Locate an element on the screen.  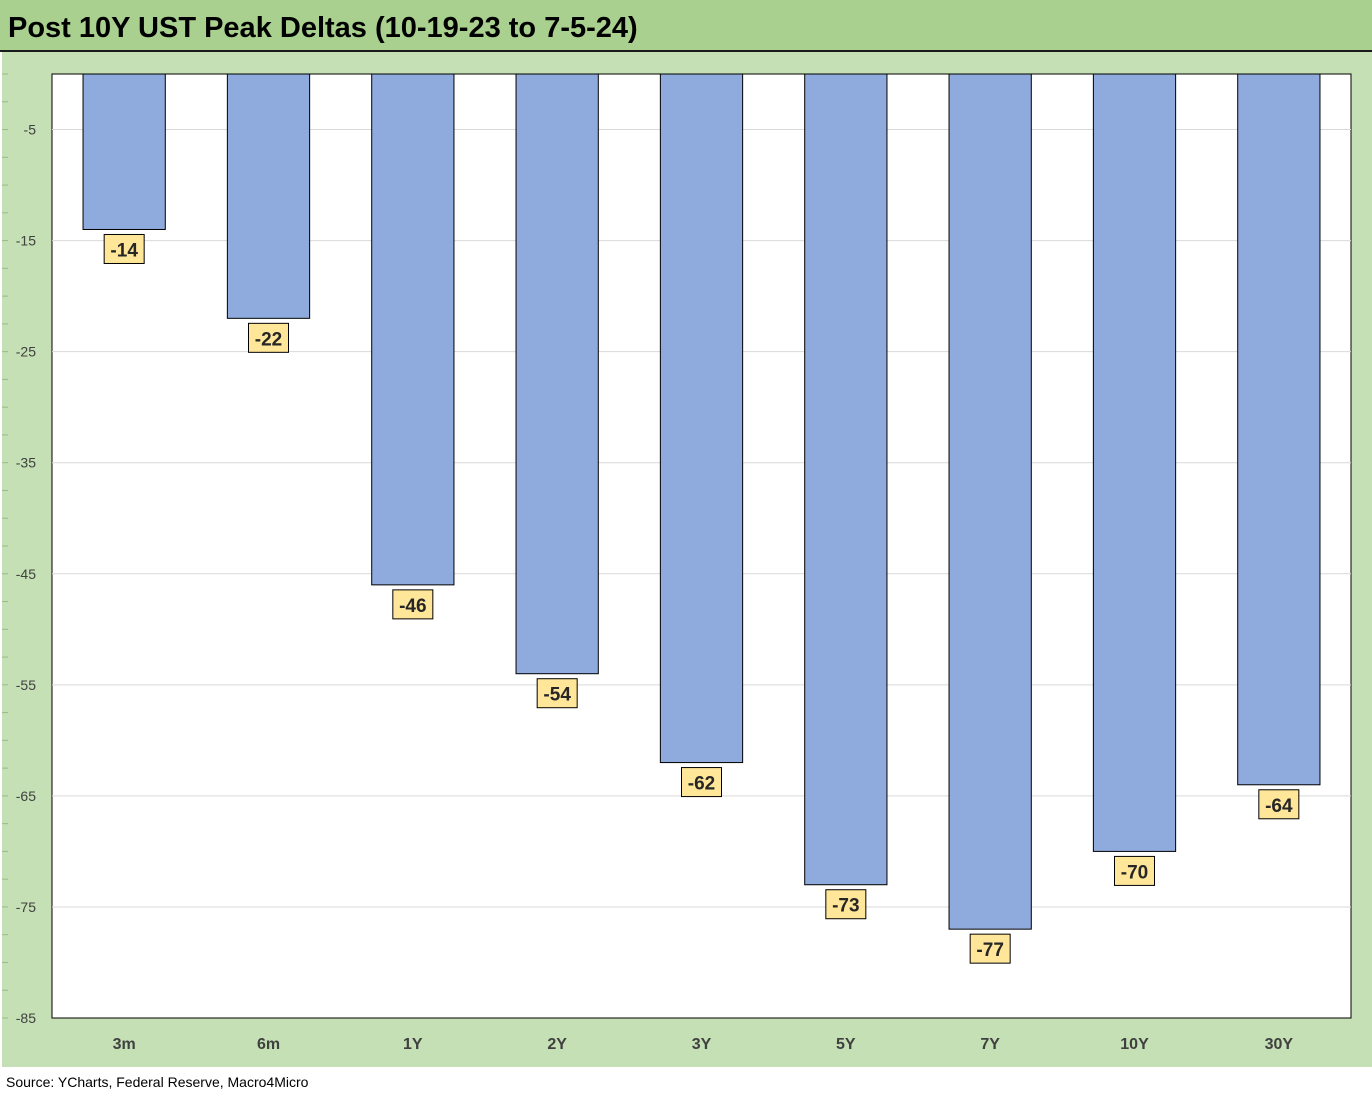
x-category-label: 10Y is located at coordinates (1134, 1044).